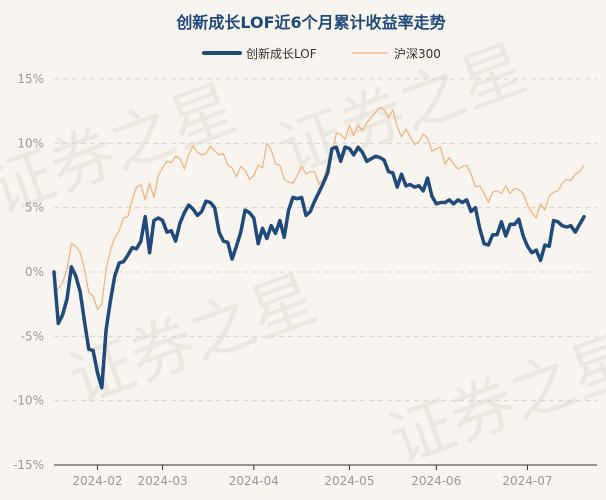  I want to click on legend-label-index: 沪深300, so click(417, 54).